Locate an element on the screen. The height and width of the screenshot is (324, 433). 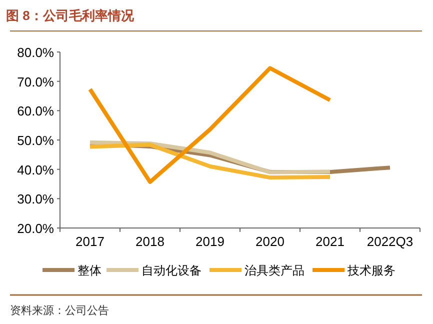
legend-label: 治具类产品 is located at coordinates (274, 271).